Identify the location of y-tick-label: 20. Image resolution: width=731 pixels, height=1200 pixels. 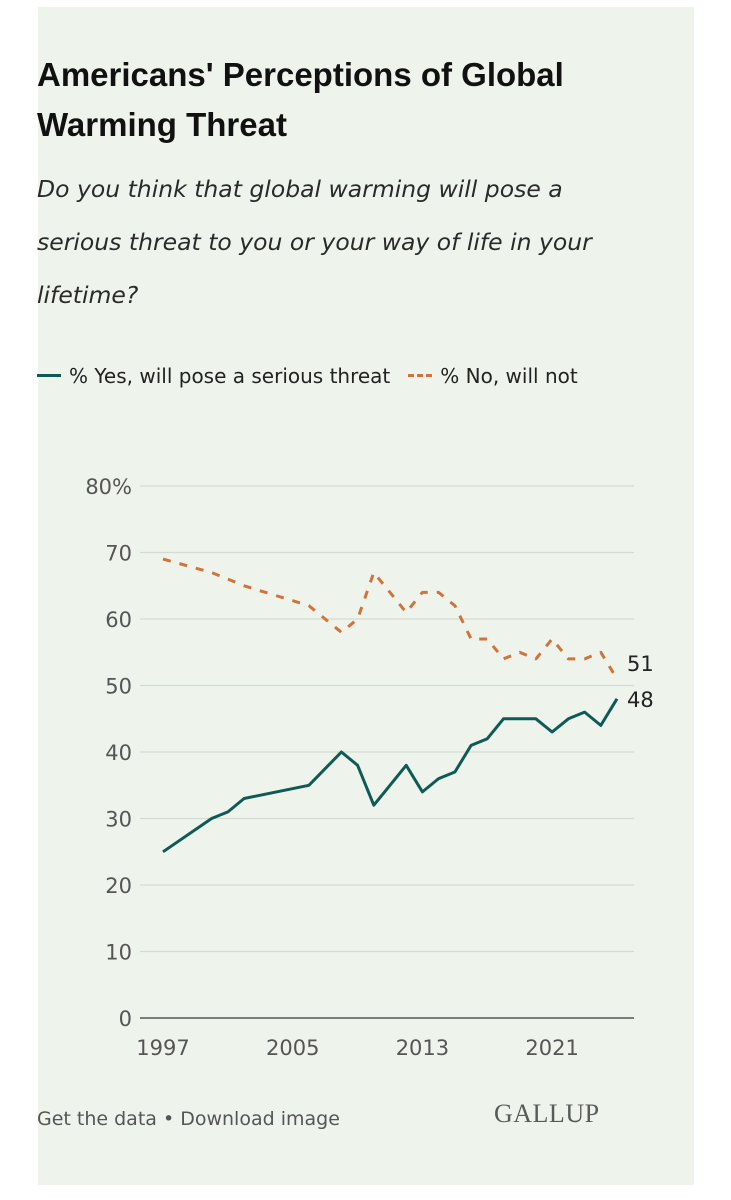
(118, 886).